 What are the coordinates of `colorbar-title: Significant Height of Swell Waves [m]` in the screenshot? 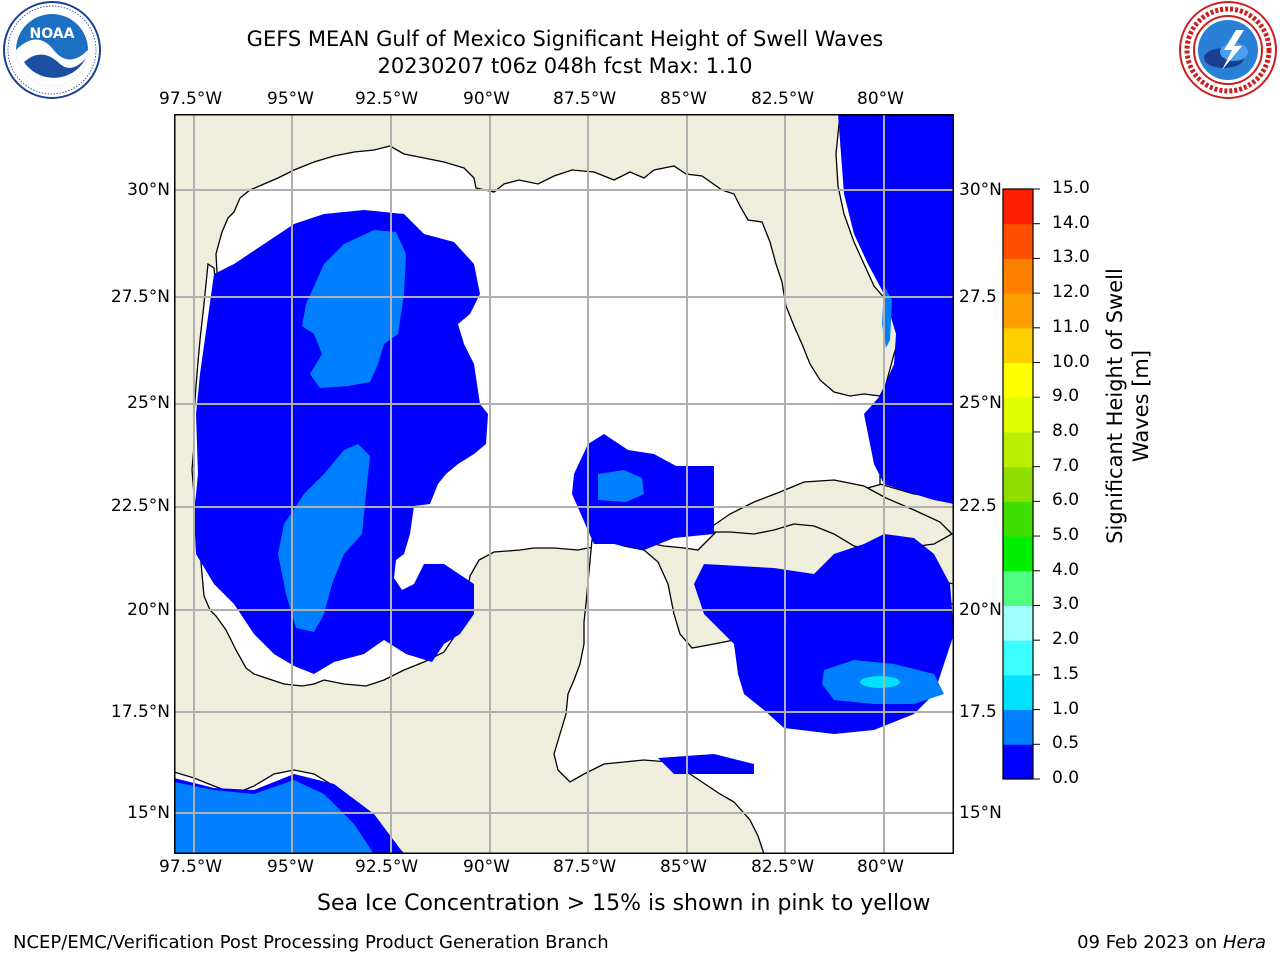 It's located at (1130, 406).